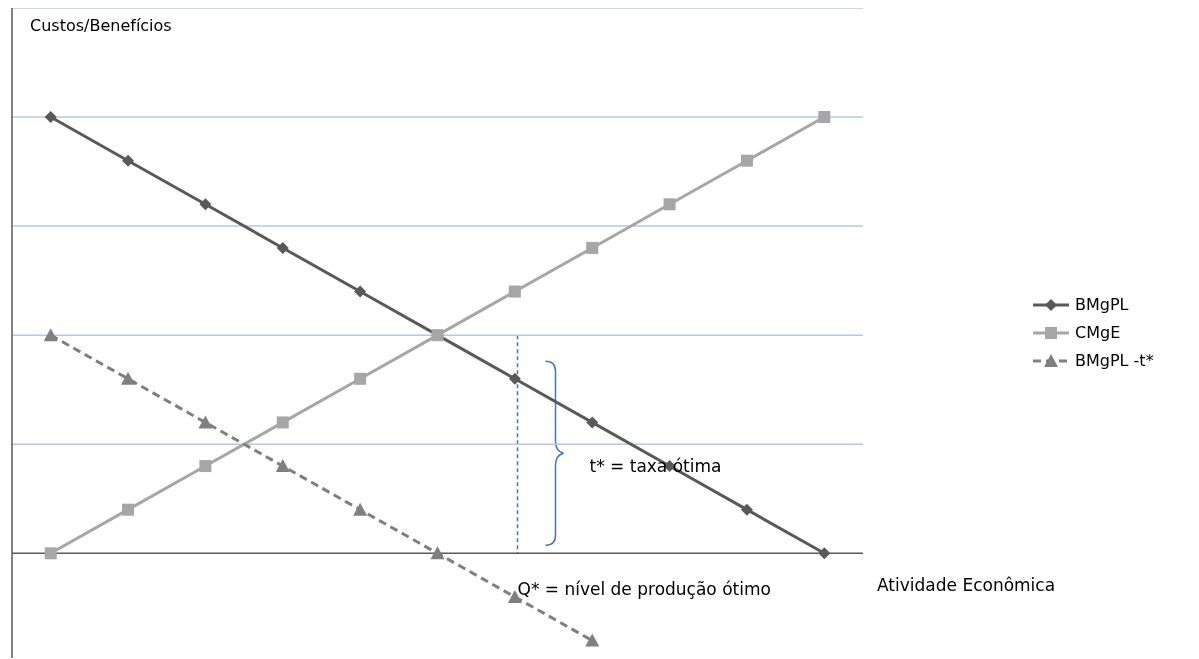  Describe the element at coordinates (655, 466) in the screenshot. I see `annotation: t* = taxa ótima` at that location.